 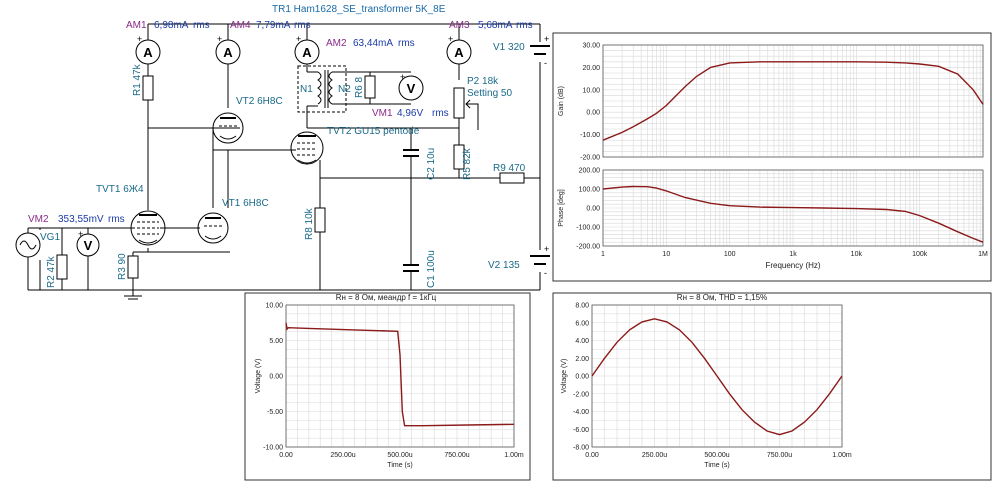 What do you see at coordinates (546, 39) in the screenshot?
I see `v1-plus: +` at bounding box center [546, 39].